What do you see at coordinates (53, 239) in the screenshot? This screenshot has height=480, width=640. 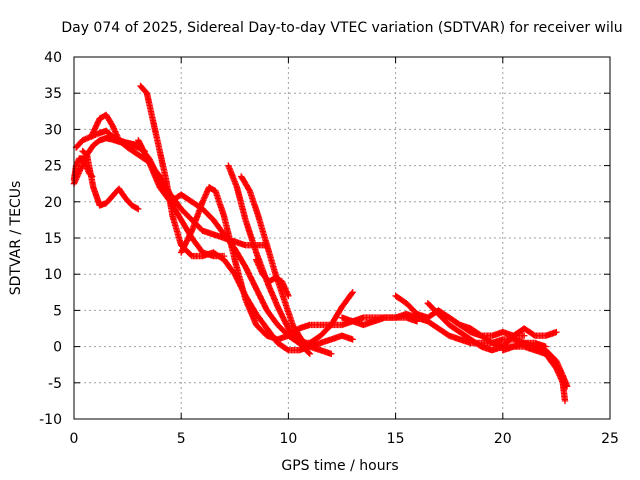 I see `y-tick-label: 15` at bounding box center [53, 239].